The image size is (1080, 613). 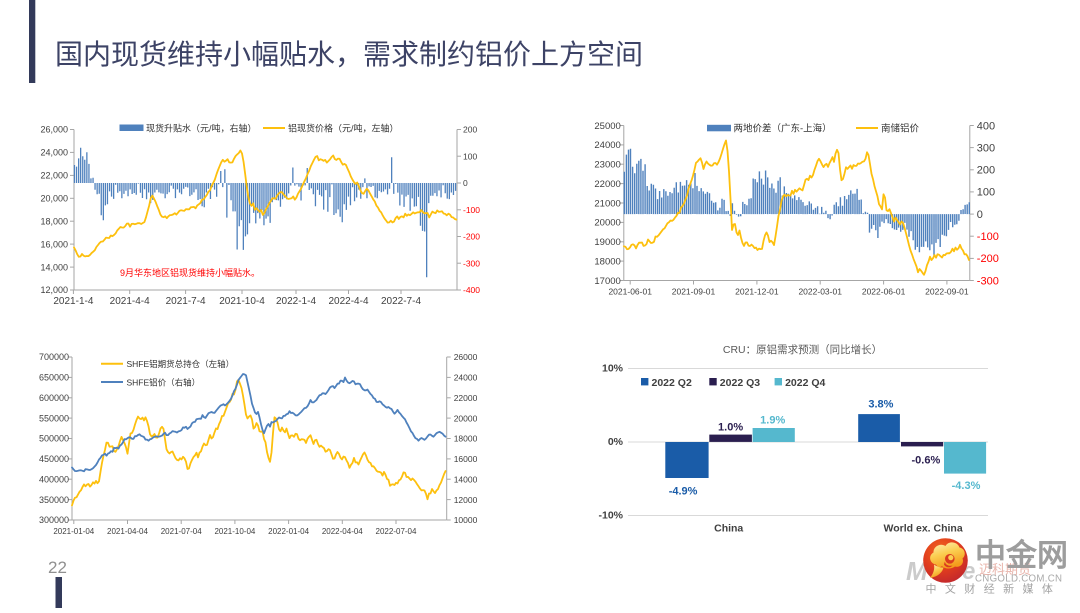 I want to click on svg-text: 23000, so click(x=607, y=165).